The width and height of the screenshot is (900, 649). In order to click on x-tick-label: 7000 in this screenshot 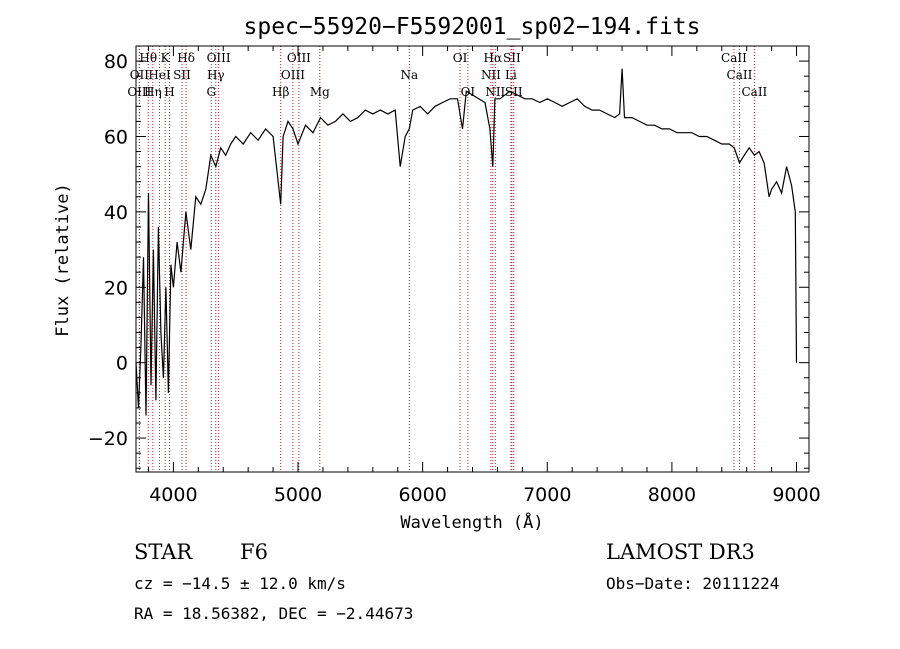, I will do `click(547, 495)`.